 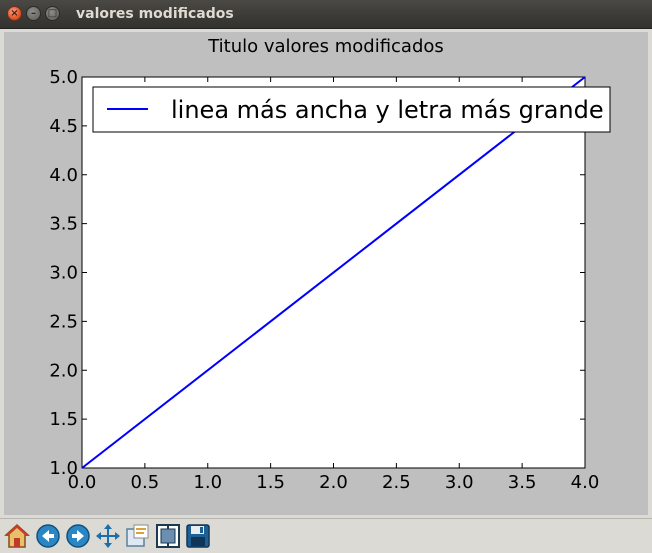 I want to click on save-button, so click(x=198, y=536).